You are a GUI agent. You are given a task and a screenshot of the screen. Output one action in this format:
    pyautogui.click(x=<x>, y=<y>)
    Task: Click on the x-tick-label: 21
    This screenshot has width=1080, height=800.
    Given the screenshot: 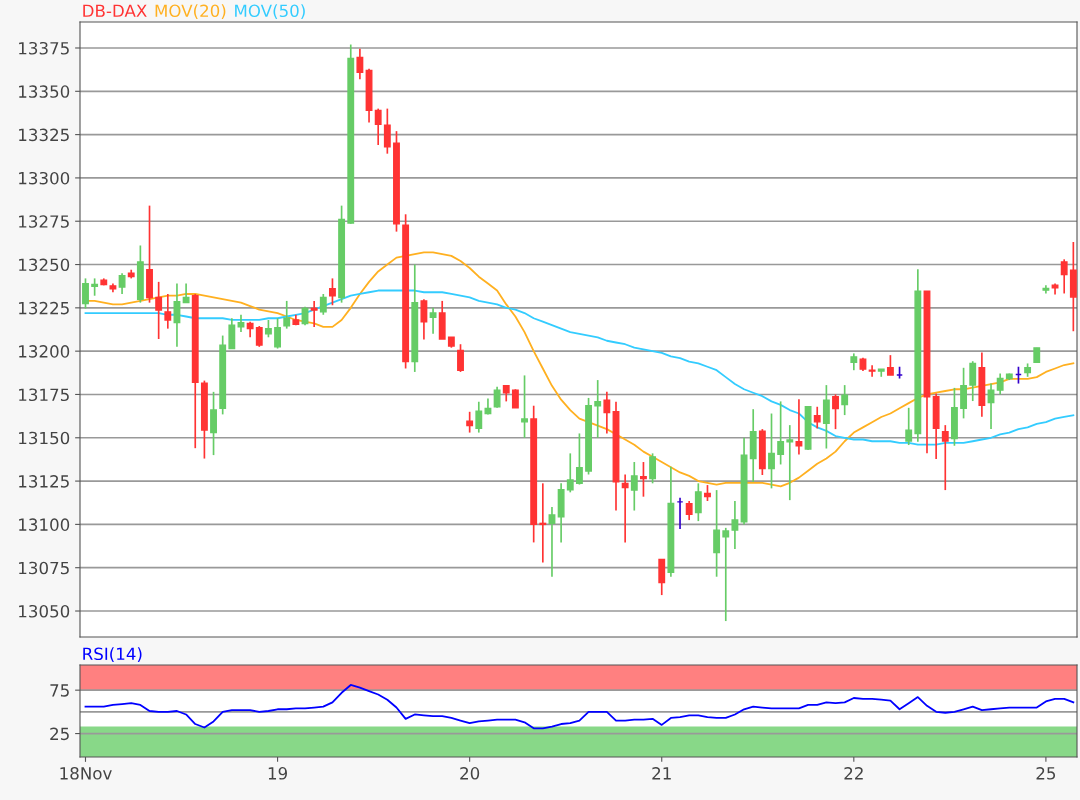 What is the action you would take?
    pyautogui.click(x=661, y=773)
    